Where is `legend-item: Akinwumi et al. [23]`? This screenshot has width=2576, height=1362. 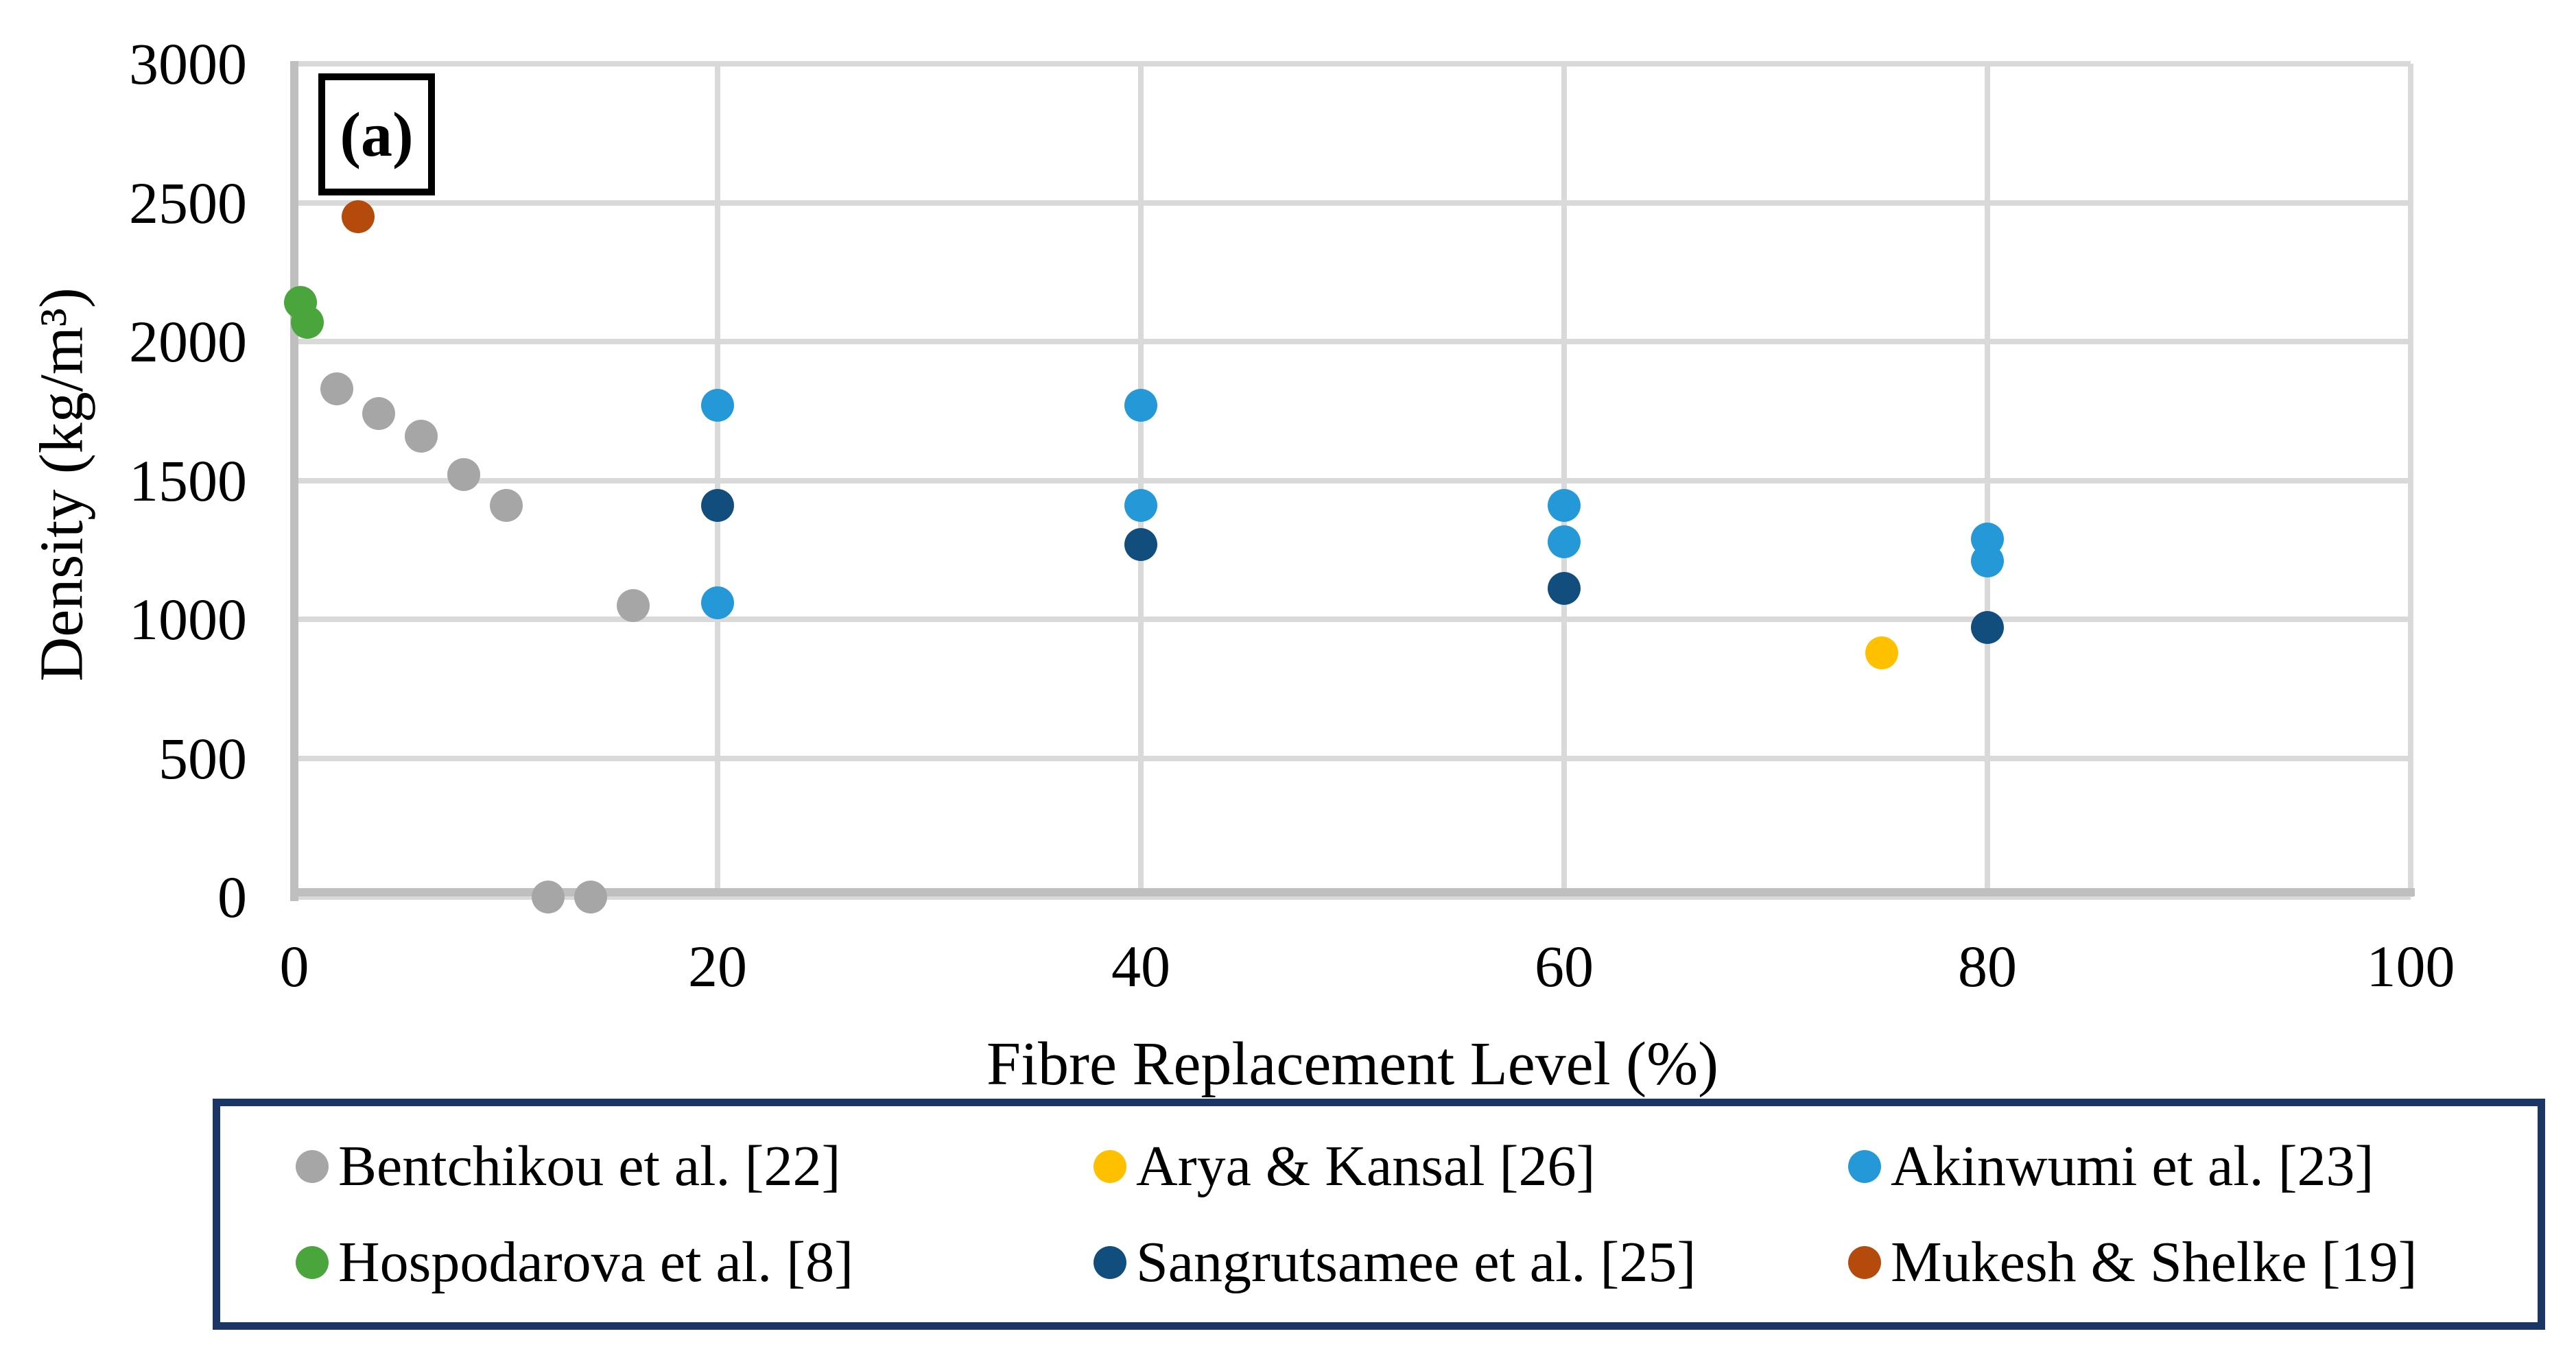 legend-item: Akinwumi et al. [23] is located at coordinates (2111, 1166).